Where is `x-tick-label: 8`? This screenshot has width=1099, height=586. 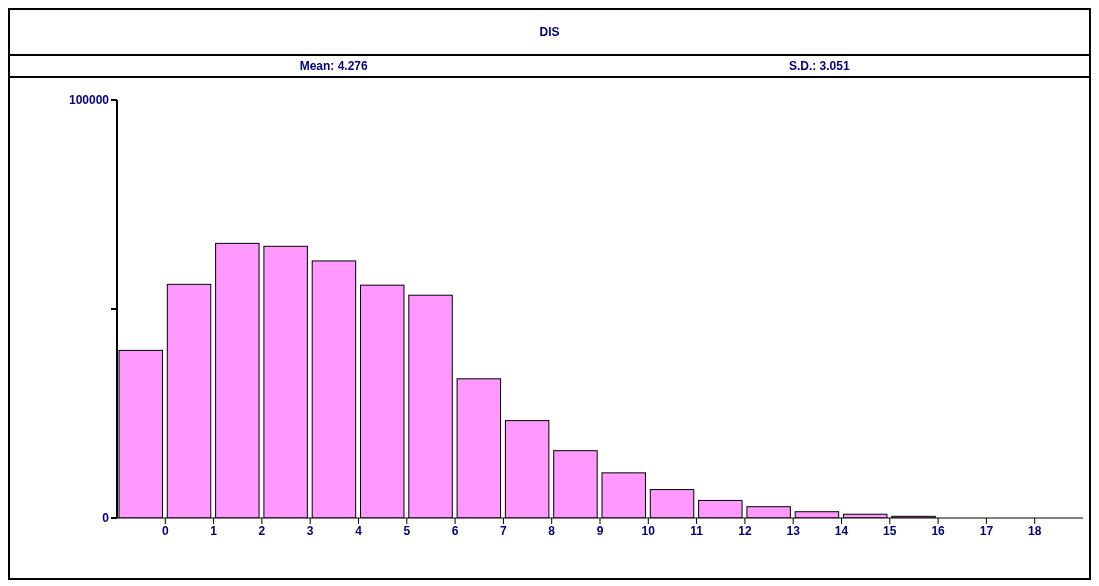 x-tick-label: 8 is located at coordinates (552, 530).